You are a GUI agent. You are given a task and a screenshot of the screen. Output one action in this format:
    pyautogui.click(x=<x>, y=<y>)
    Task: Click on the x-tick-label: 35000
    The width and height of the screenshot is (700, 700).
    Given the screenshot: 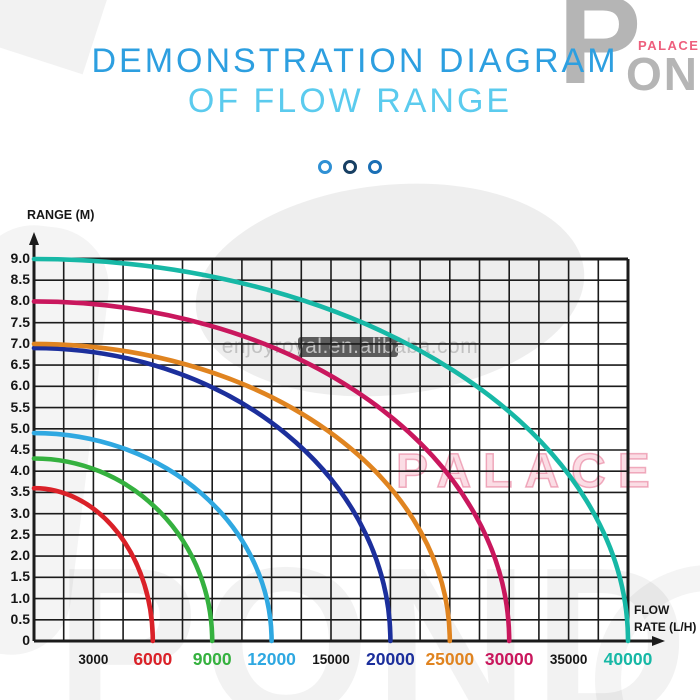 What is the action you would take?
    pyautogui.click(x=568, y=659)
    